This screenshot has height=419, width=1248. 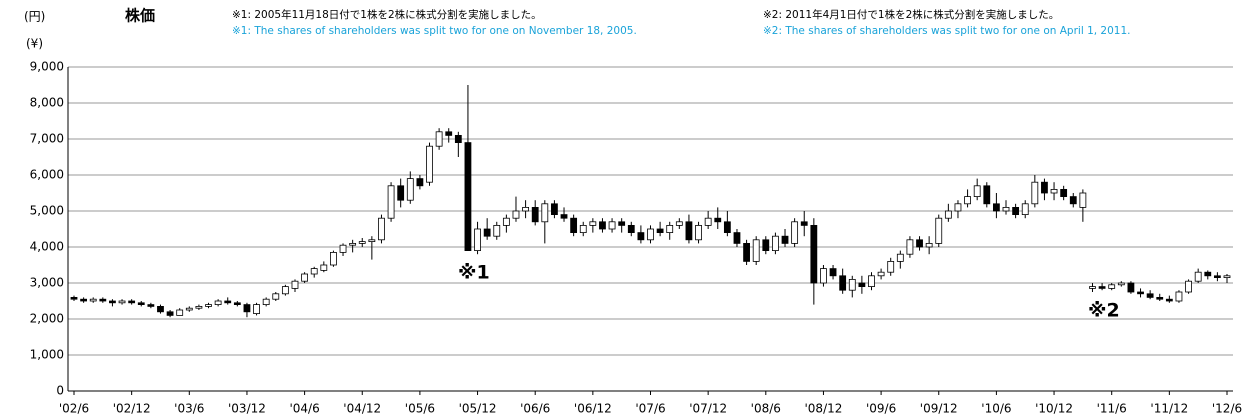 What do you see at coordinates (47, 247) in the screenshot?
I see `y-tick-label: 4,000` at bounding box center [47, 247].